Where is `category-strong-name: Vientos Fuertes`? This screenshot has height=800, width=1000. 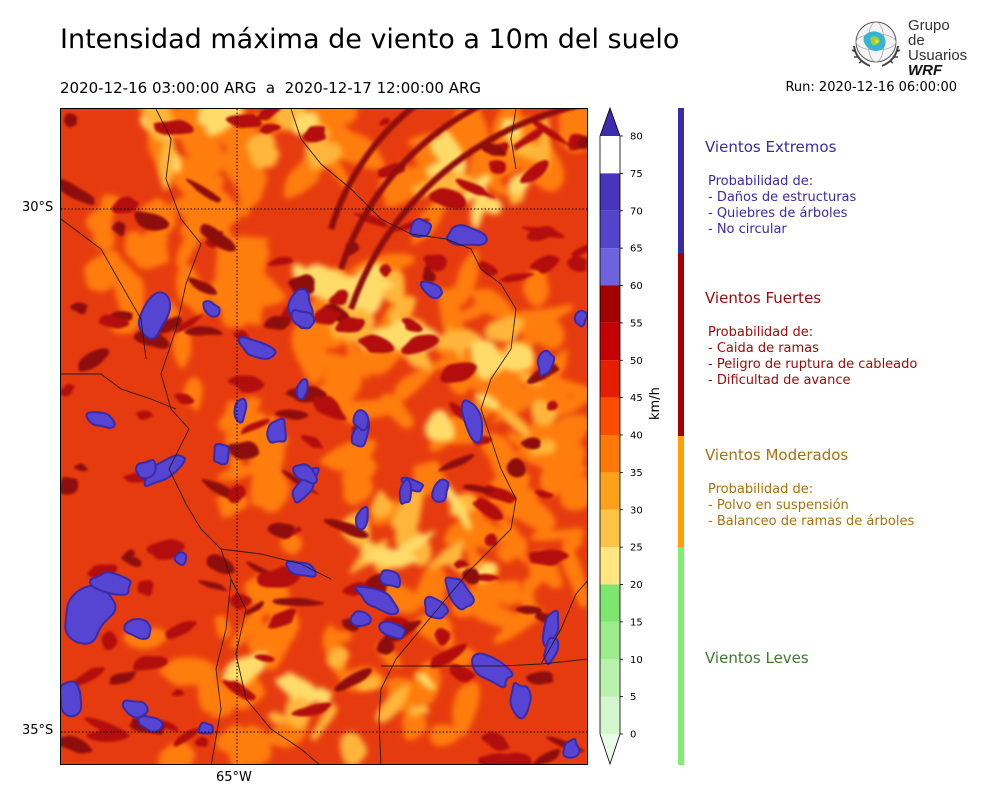 category-strong-name: Vientos Fuertes is located at coordinates (763, 298).